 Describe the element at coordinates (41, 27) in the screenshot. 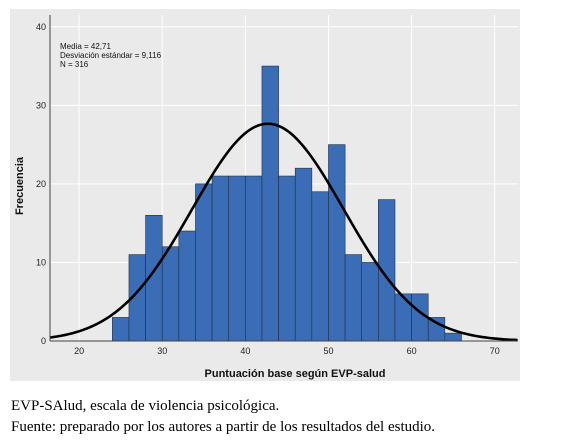

I see `y-tick-label: 40` at that location.